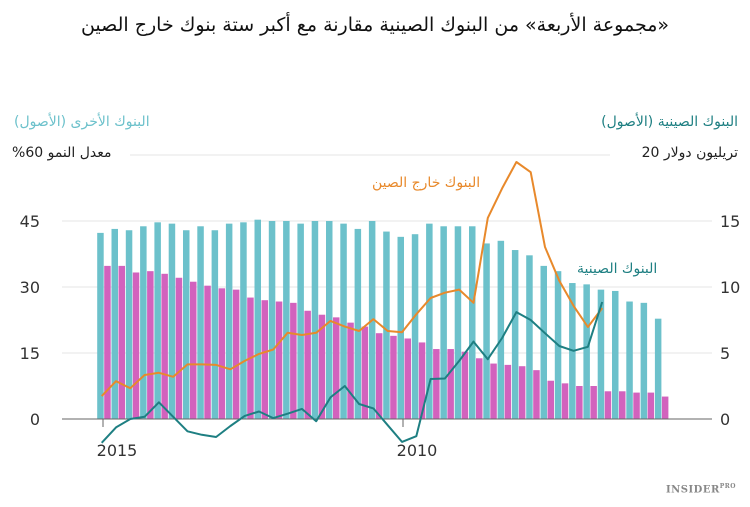  I want to click on chinese-line-annotation: البنوك الصينية, so click(617, 269).